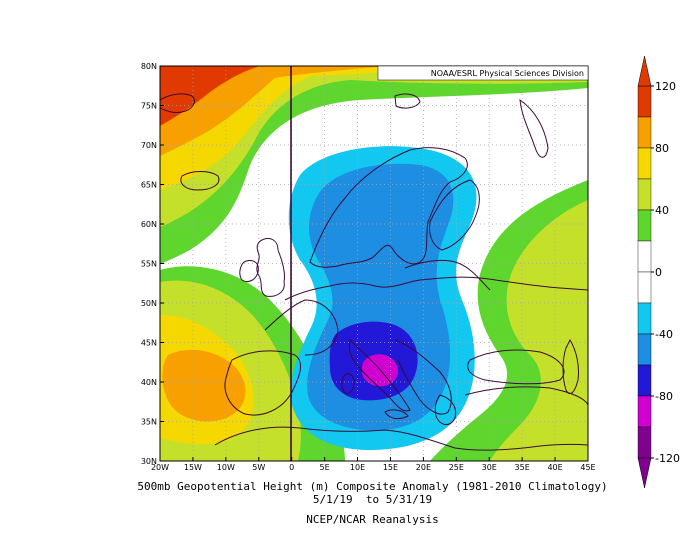  Describe the element at coordinates (177, 103) in the screenshot. I see `coast-greenland` at that location.